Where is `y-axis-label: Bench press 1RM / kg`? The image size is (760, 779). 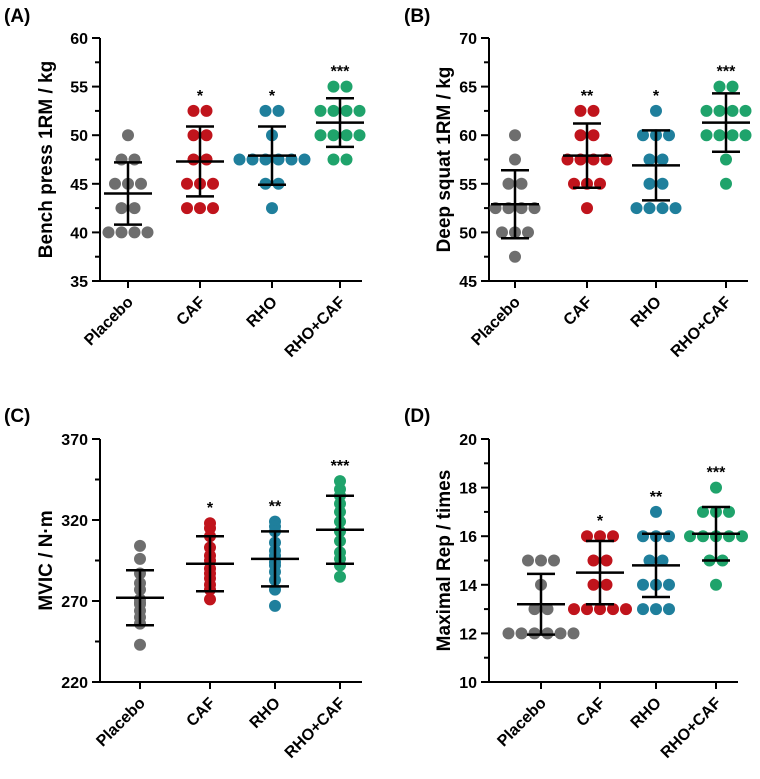 y-axis-label: Bench press 1RM / kg is located at coordinates (46, 159).